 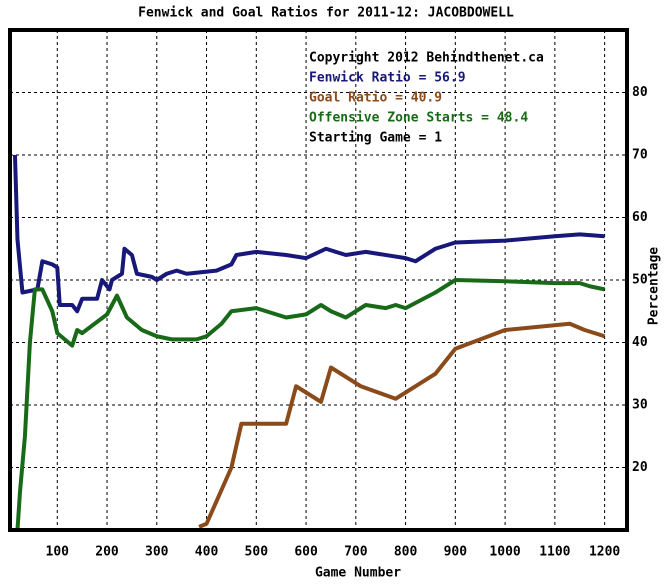 I want to click on x-tick-label: 800, so click(x=406, y=552).